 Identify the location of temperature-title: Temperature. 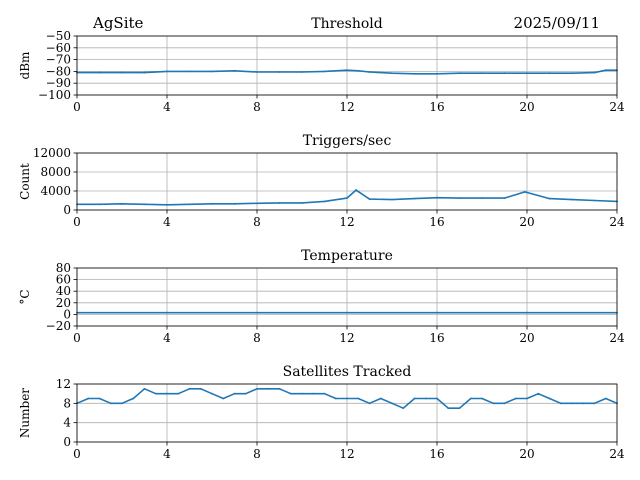
(347, 256).